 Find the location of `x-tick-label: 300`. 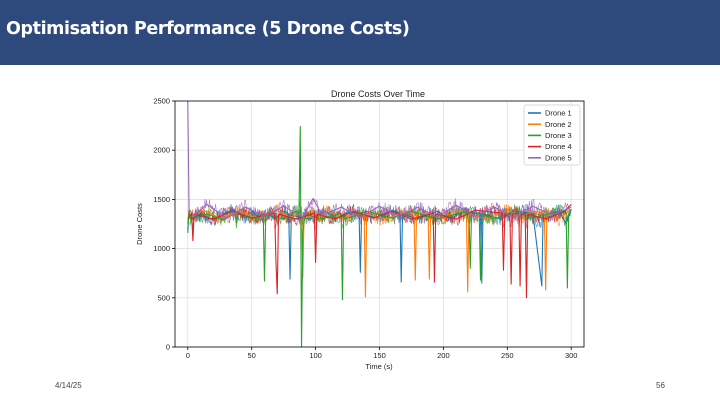

x-tick-label: 300 is located at coordinates (571, 355).